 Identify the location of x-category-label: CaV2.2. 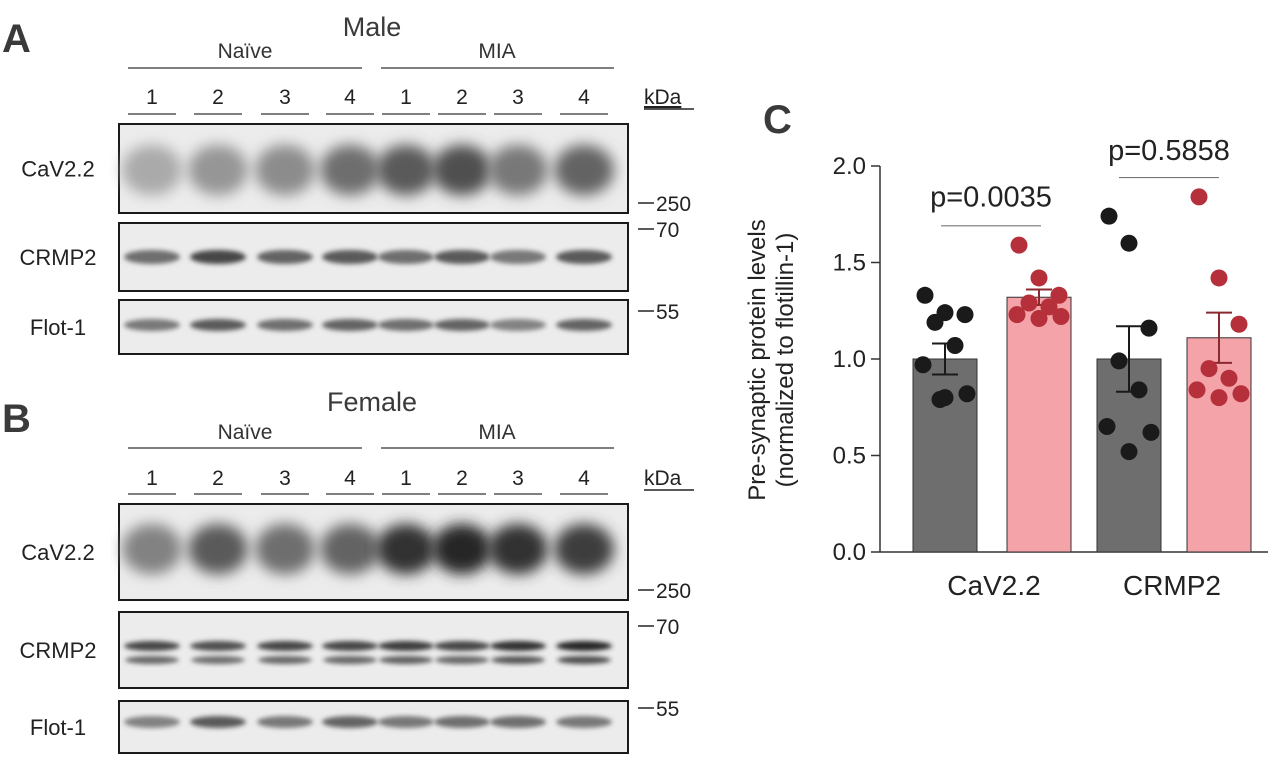
(993, 585).